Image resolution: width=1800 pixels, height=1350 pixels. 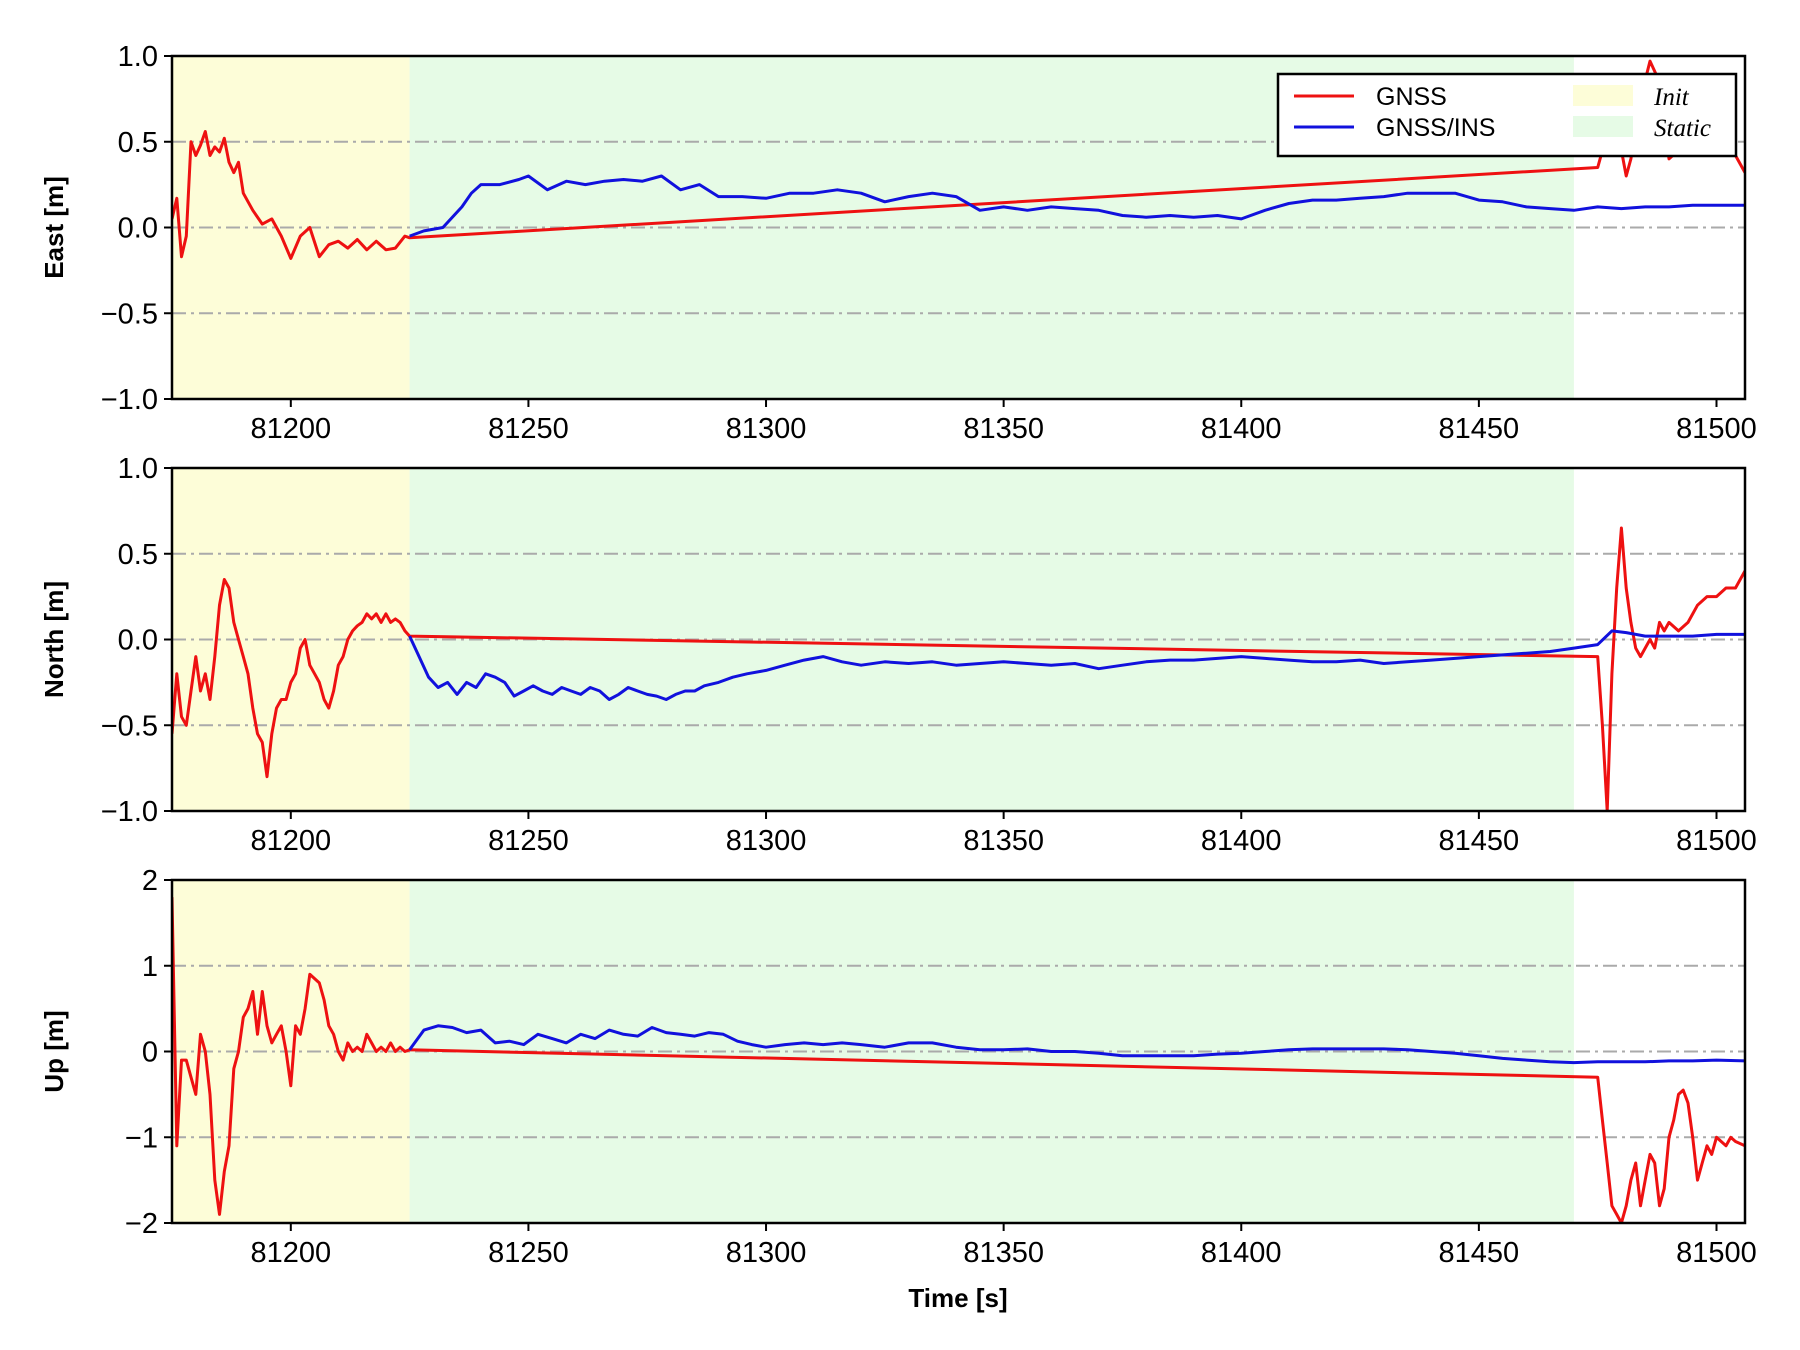 What do you see at coordinates (150, 881) in the screenshot?
I see `y-tick-label: 2` at bounding box center [150, 881].